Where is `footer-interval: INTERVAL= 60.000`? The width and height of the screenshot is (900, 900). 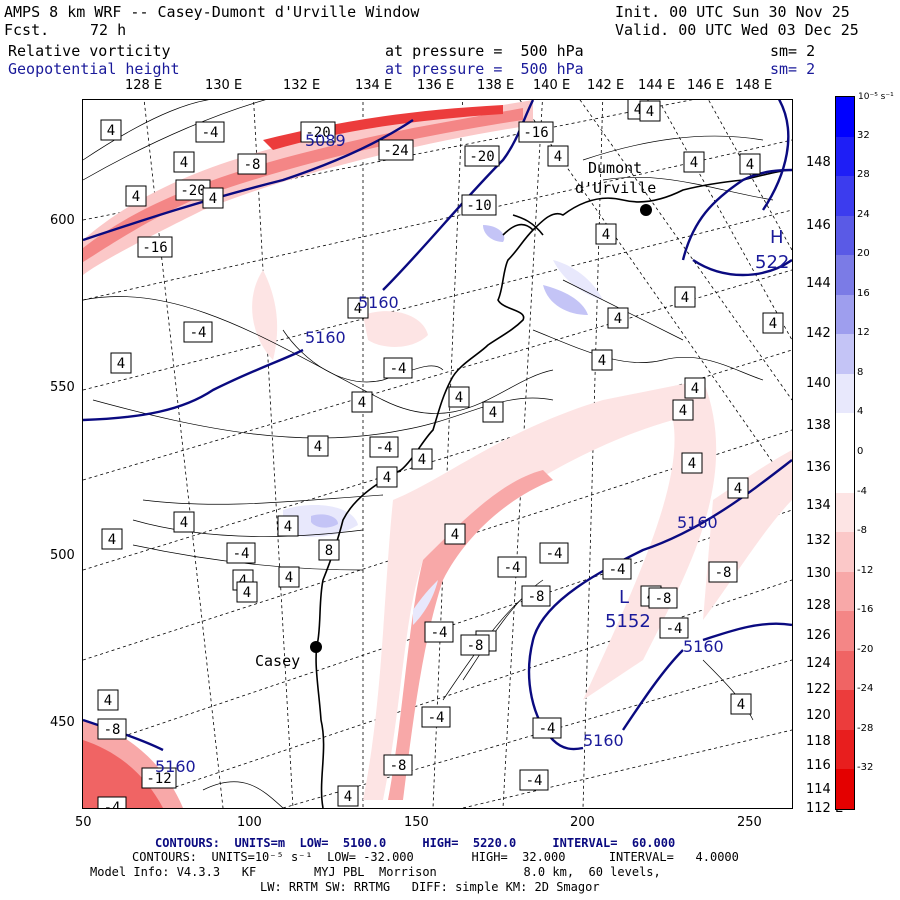
footer-interval: INTERVAL= 60.000 is located at coordinates (614, 843).